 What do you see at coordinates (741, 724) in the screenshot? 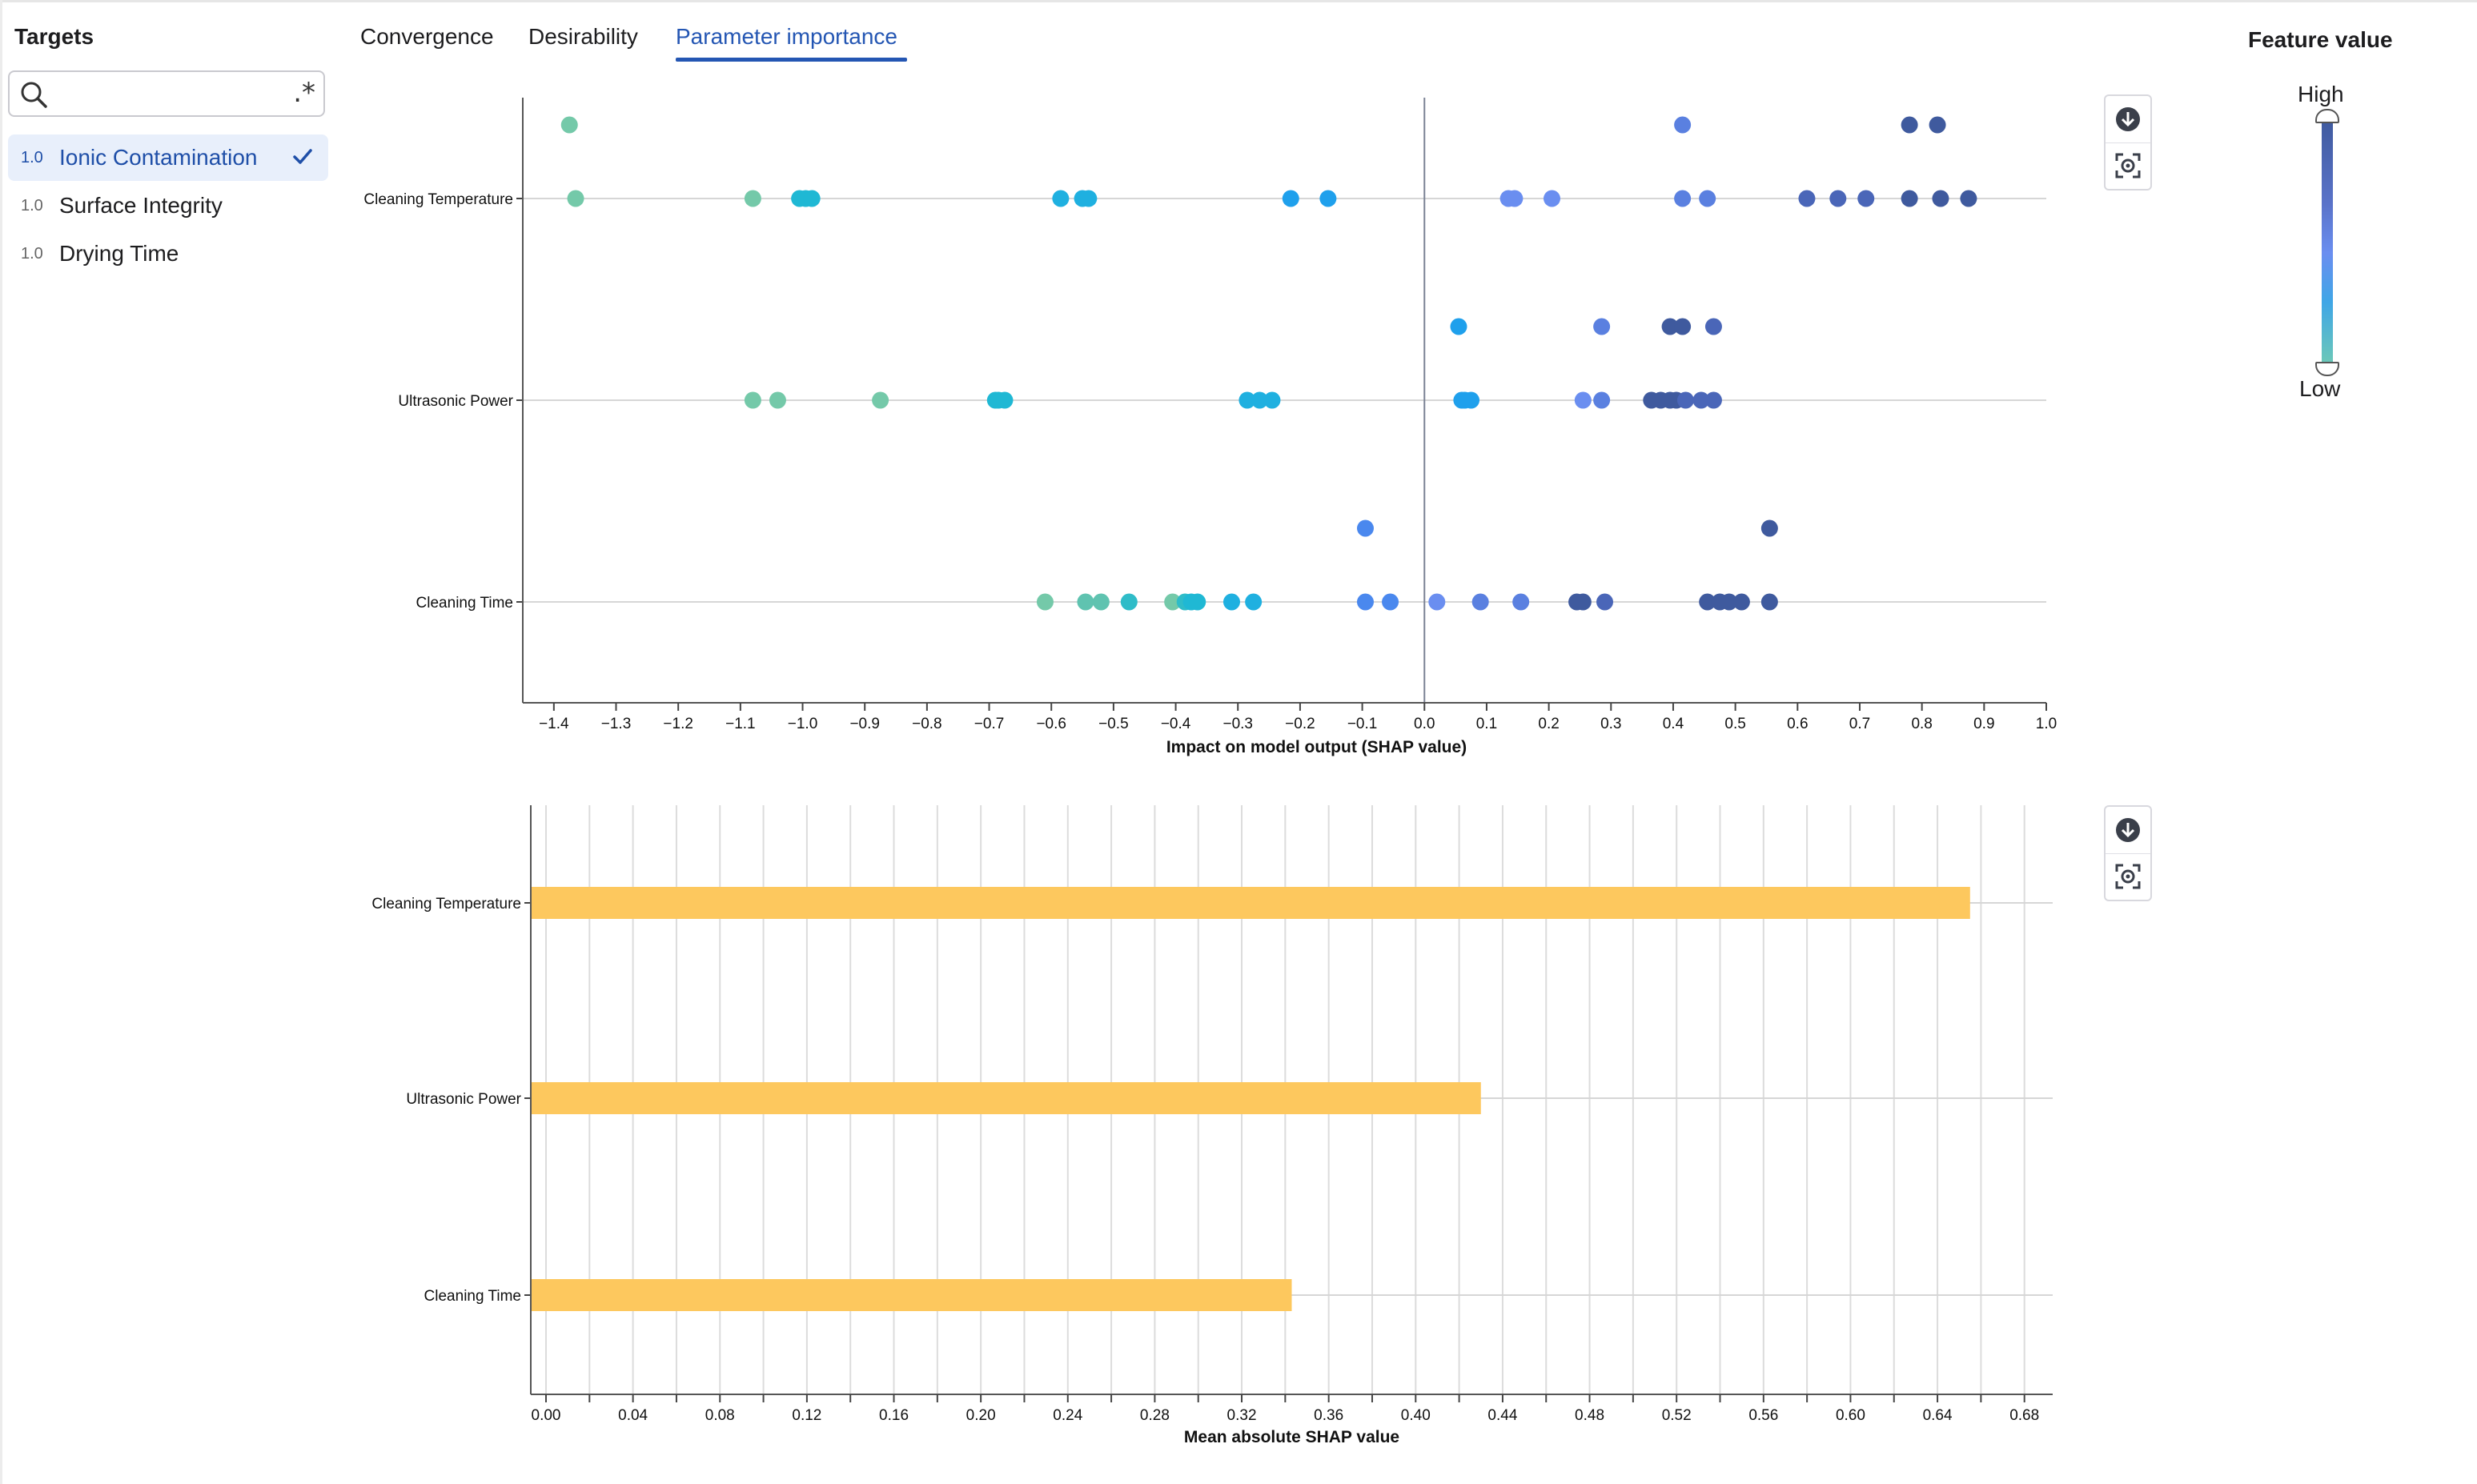
I see `x-tick-label: −1.1` at bounding box center [741, 724].